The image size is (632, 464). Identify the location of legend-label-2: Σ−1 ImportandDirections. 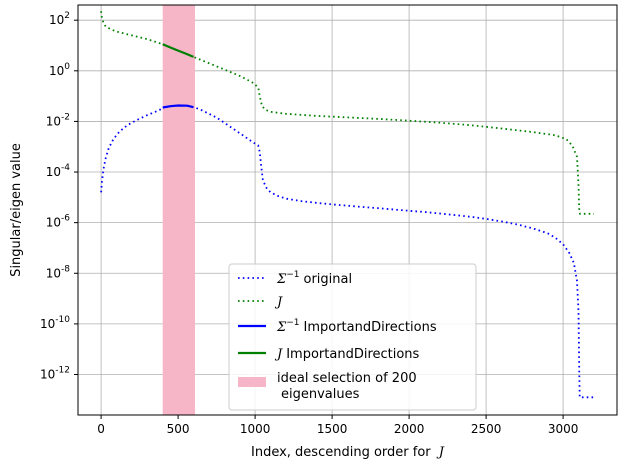
(356, 326).